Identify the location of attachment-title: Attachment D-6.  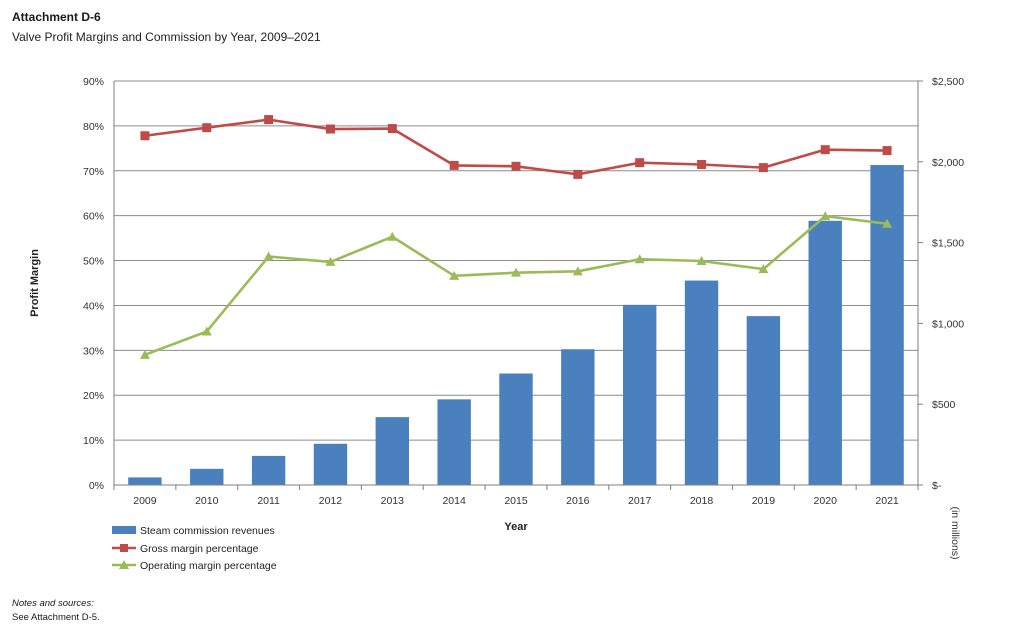
(56, 17).